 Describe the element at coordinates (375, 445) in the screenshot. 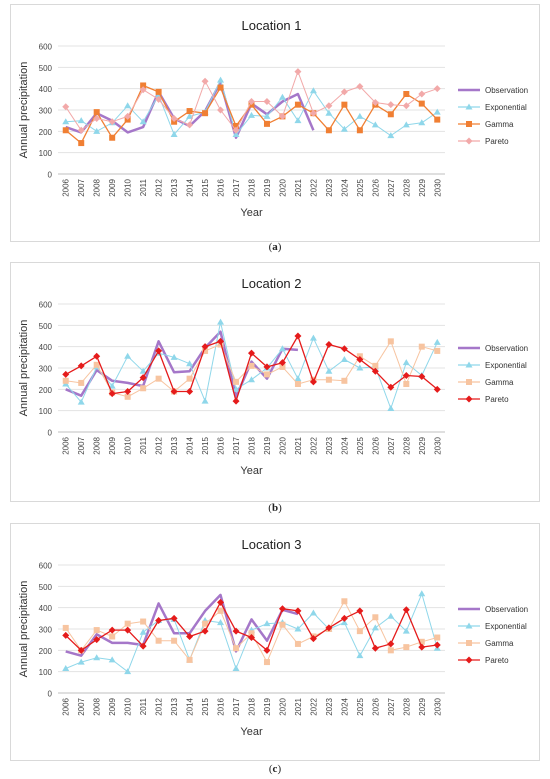

I see `x-tick-label: 2026` at that location.